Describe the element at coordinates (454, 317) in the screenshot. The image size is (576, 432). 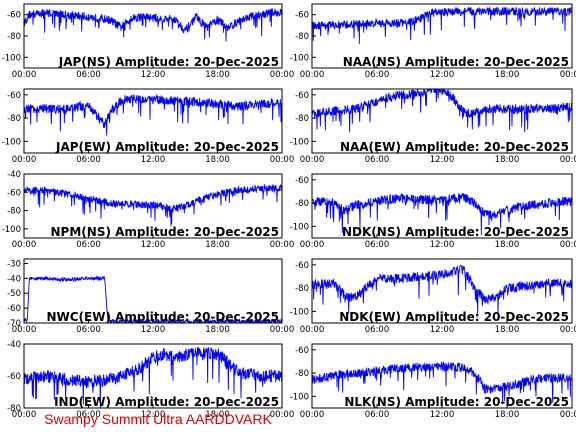
I see `panel-title: NDK(EW) Amplitude: 20-Dec-2025` at that location.